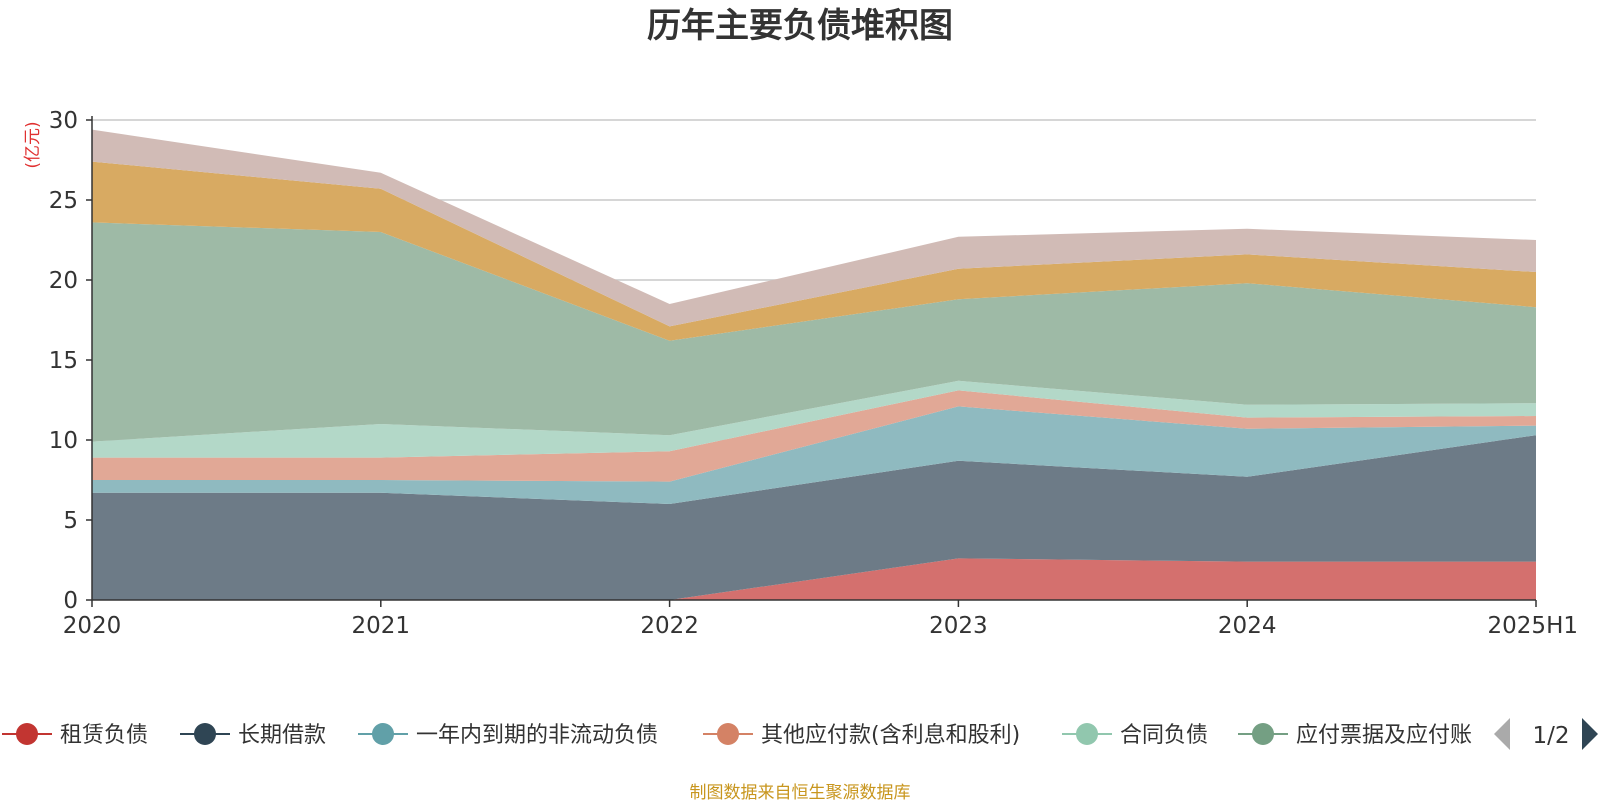  I want to click on y-axis-label: (亿元), so click(33, 144).